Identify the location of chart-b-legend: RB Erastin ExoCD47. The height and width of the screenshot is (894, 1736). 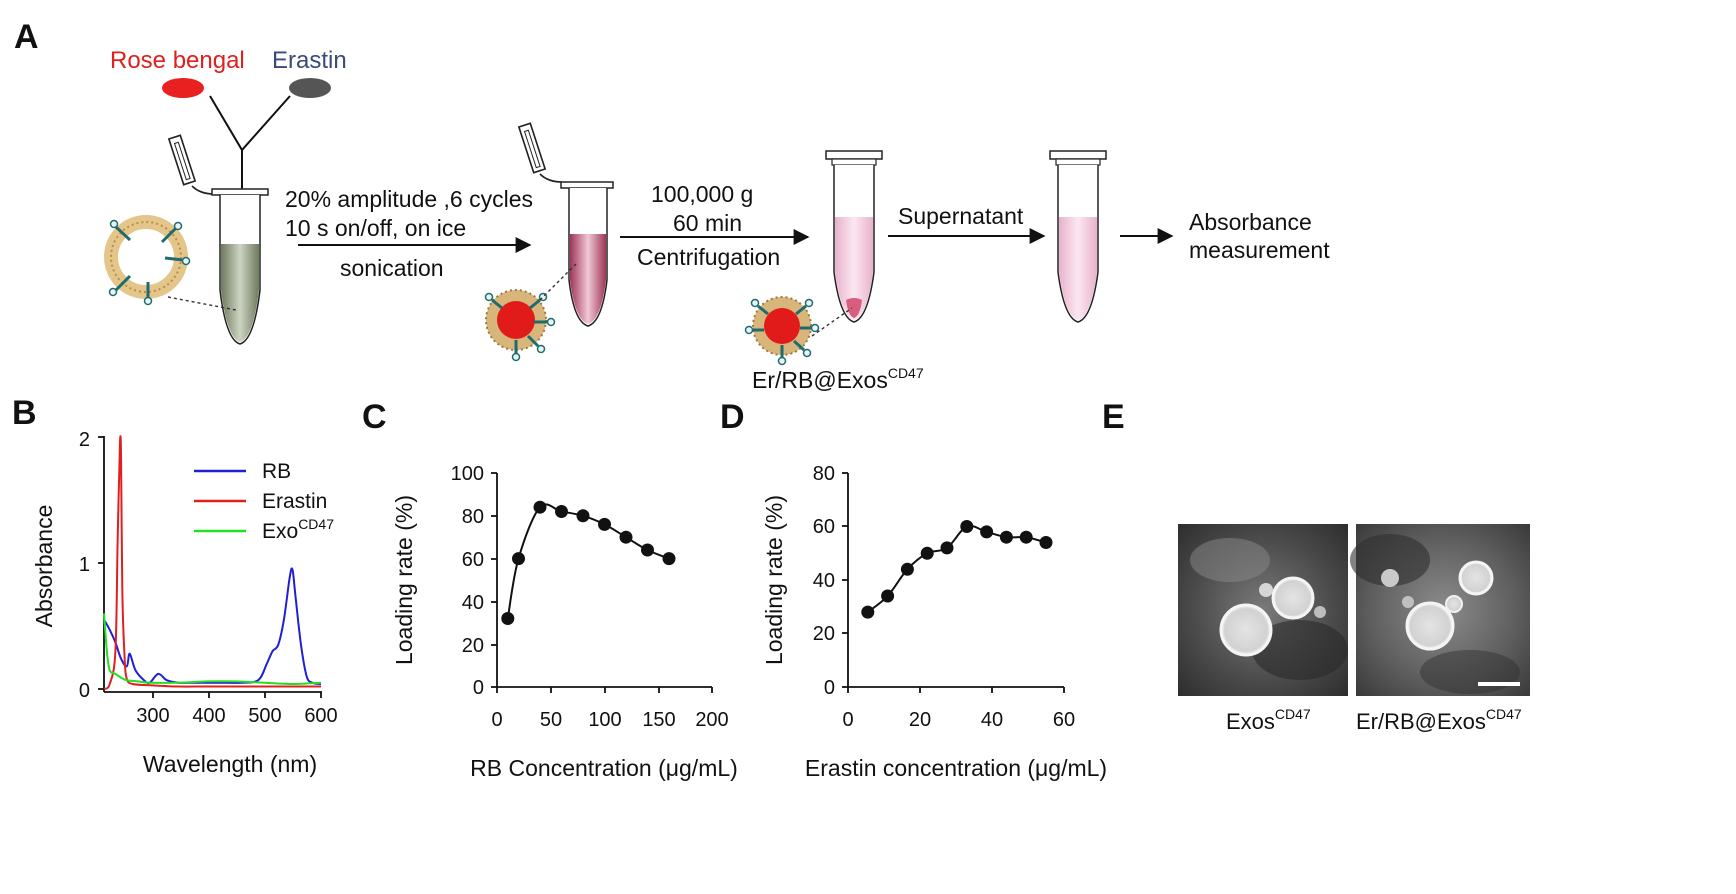
(264, 501).